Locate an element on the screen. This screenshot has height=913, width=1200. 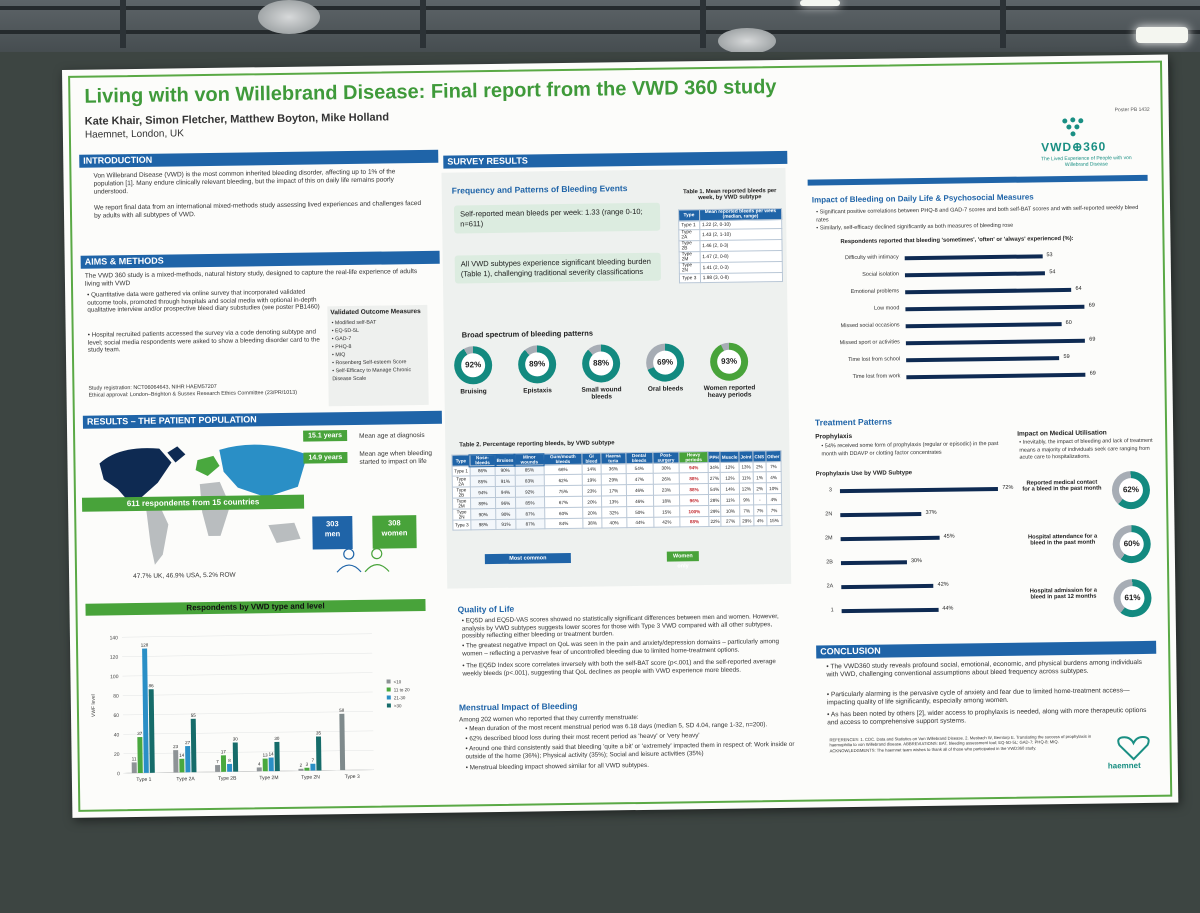
vwd-bar-value: 58 is located at coordinates (342, 710).